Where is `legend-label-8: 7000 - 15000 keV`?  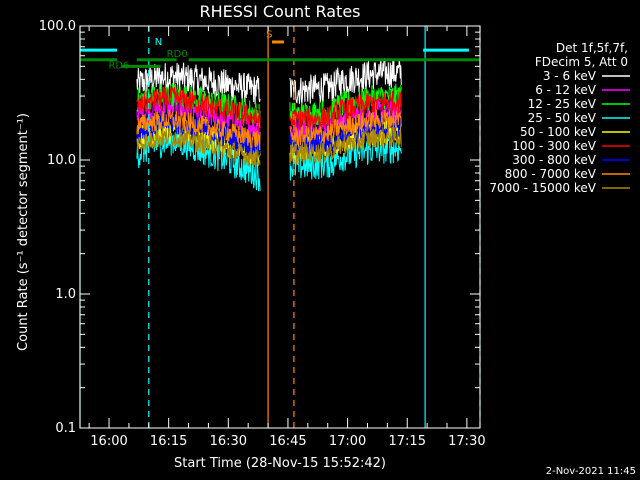
legend-label-8: 7000 - 15000 keV is located at coordinates (542, 188).